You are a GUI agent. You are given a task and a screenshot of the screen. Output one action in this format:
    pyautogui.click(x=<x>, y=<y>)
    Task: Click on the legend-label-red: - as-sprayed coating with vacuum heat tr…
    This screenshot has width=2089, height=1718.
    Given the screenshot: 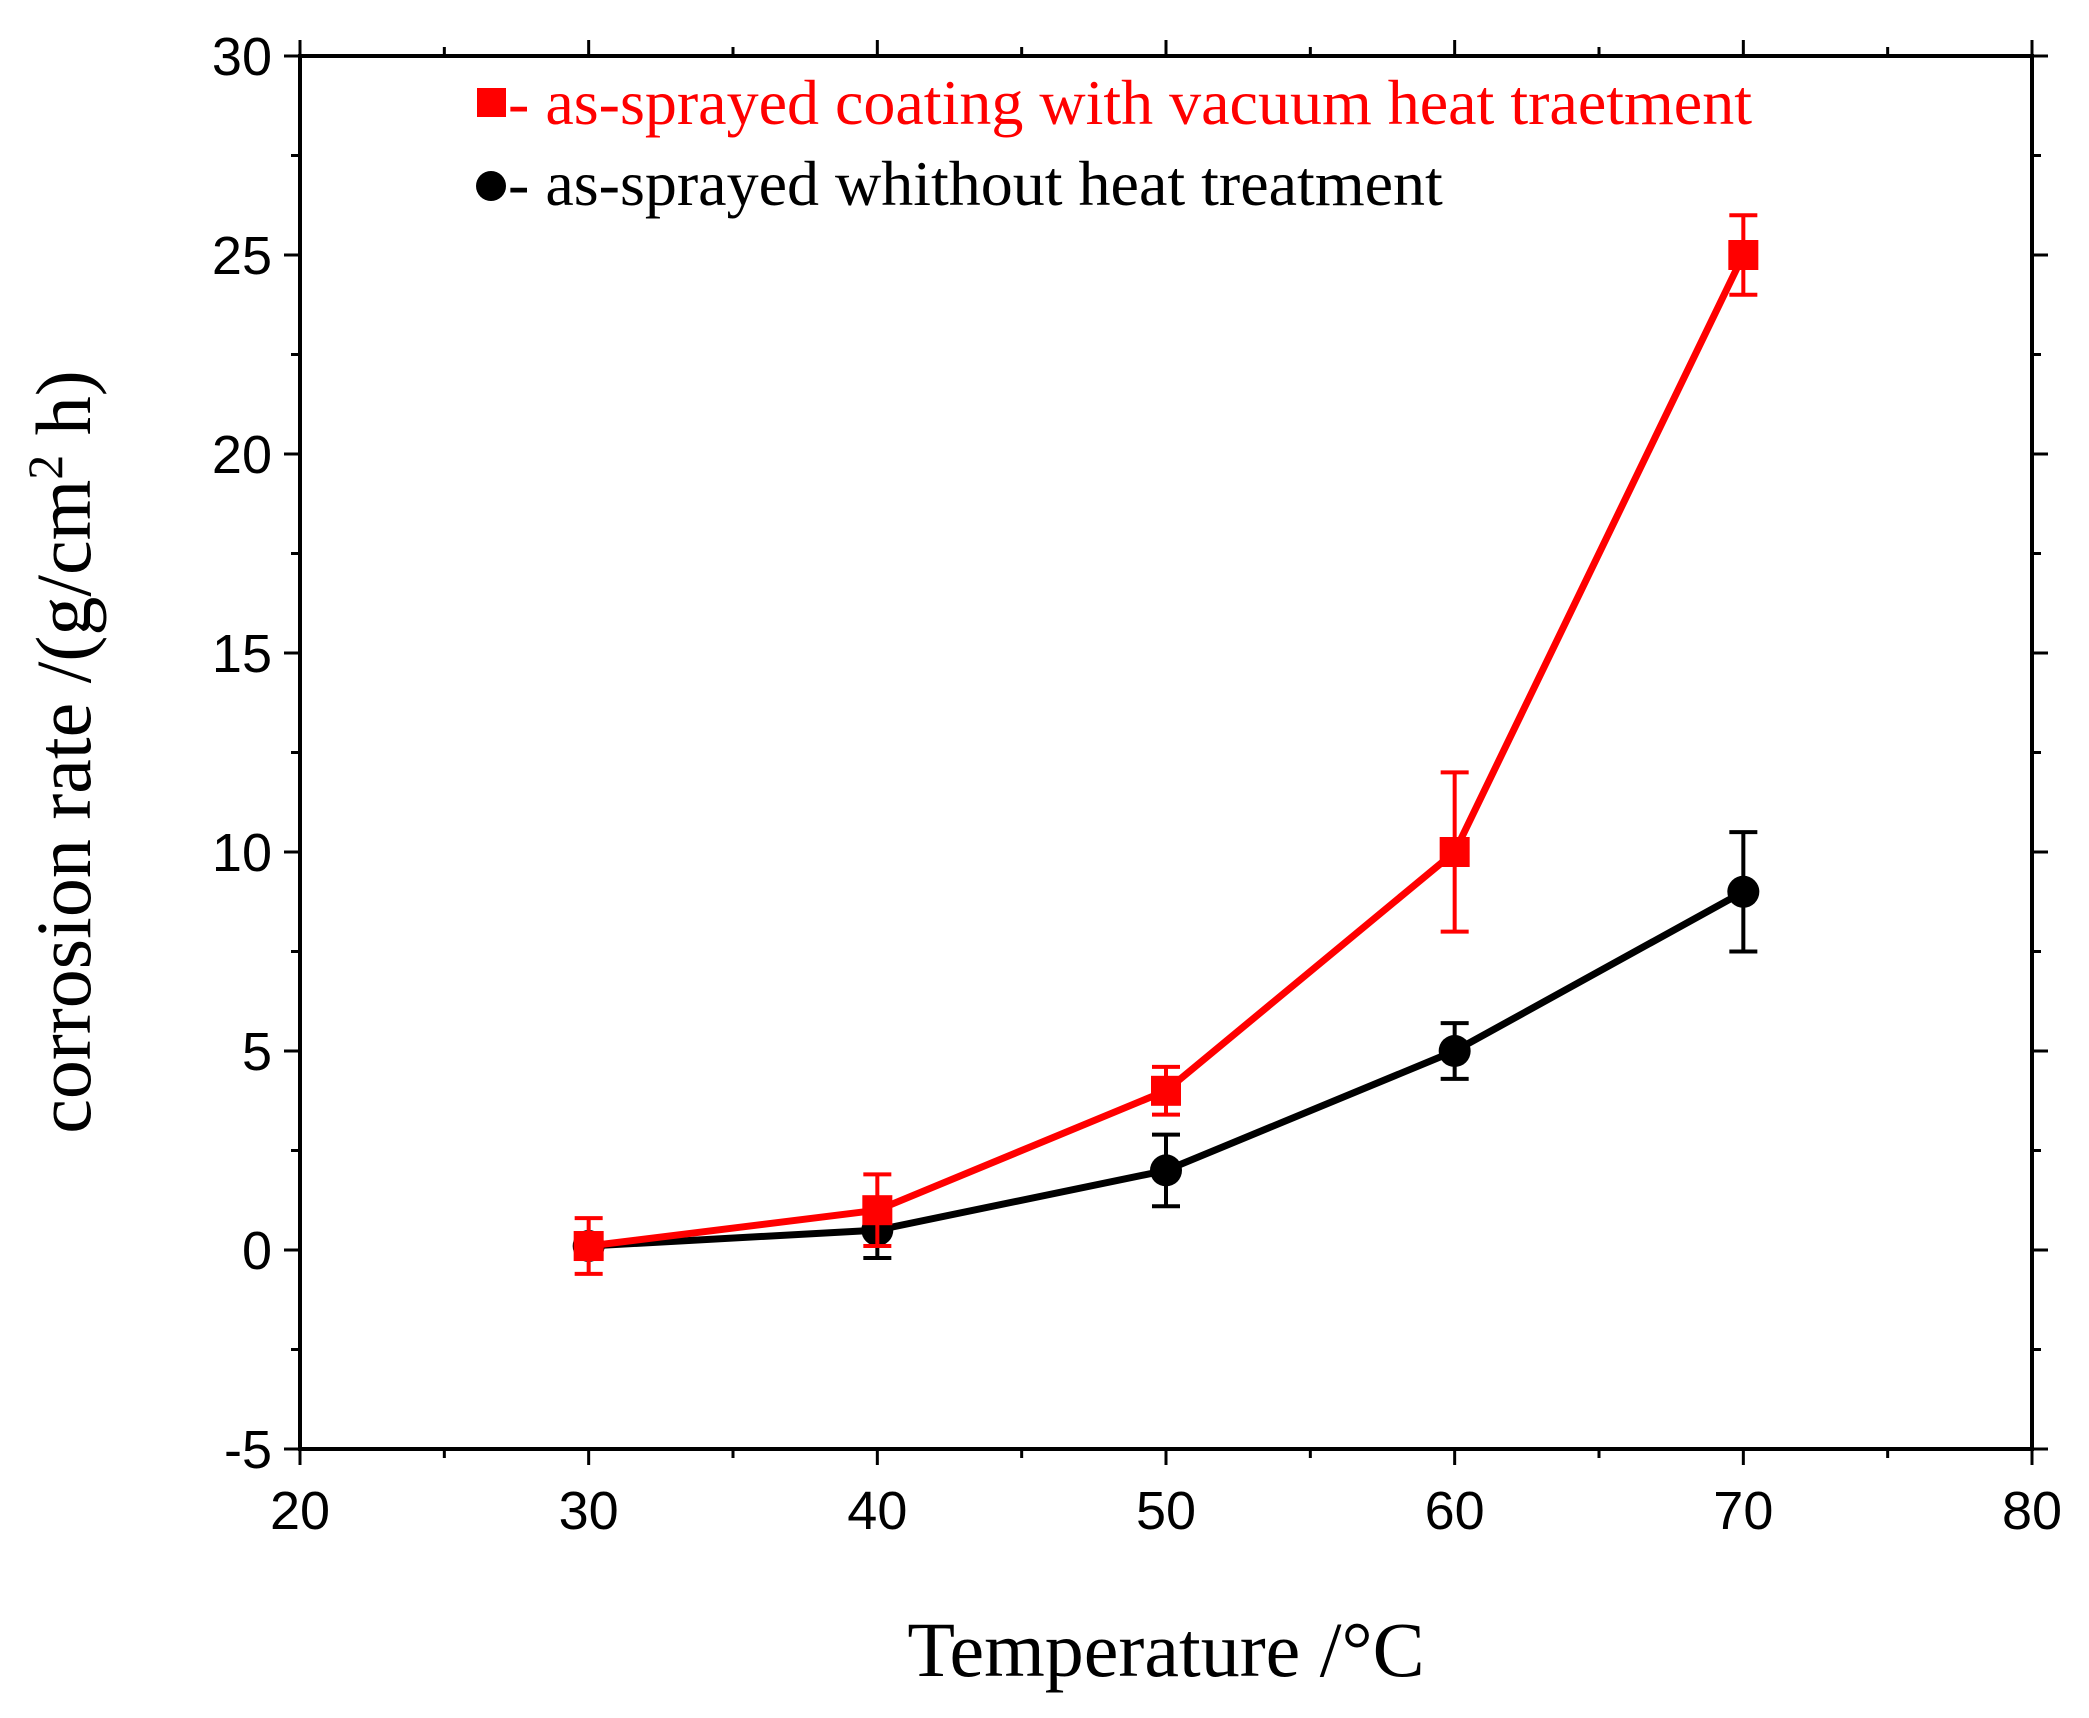 What is the action you would take?
    pyautogui.click(x=1130, y=102)
    